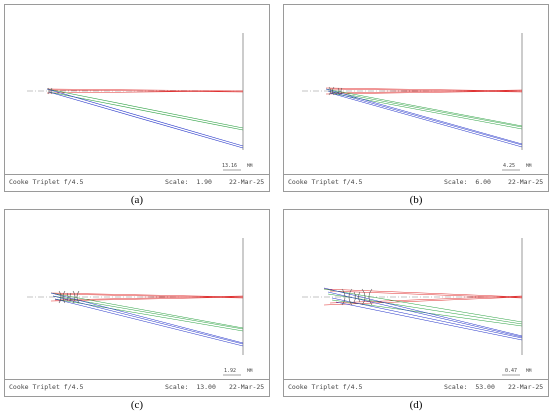 This screenshot has width=550, height=415. I want to click on scale-bar-value: 1.92, so click(230, 371).